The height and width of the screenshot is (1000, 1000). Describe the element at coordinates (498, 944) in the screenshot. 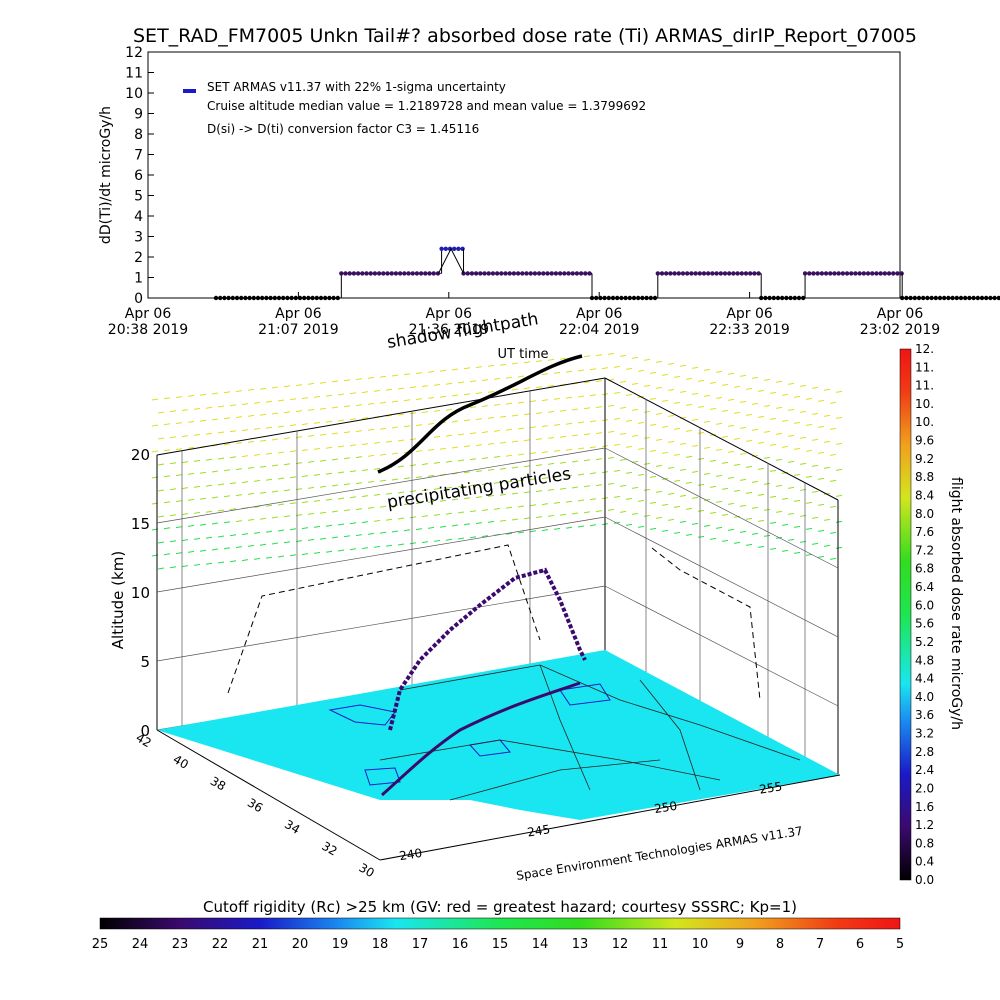

I see `cutoff-colorbar-ticks: 25 24 23 22 21 20 19 18 17 16 15 14 13 12 11 10 9 8 7 6 5` at that location.